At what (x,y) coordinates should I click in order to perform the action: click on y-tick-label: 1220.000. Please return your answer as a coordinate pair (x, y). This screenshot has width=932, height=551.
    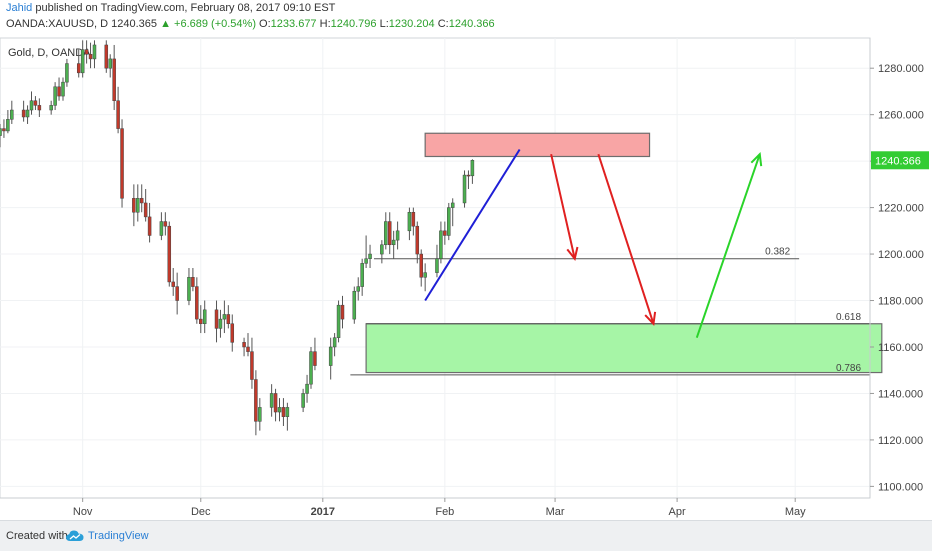
    Looking at the image, I should click on (901, 209).